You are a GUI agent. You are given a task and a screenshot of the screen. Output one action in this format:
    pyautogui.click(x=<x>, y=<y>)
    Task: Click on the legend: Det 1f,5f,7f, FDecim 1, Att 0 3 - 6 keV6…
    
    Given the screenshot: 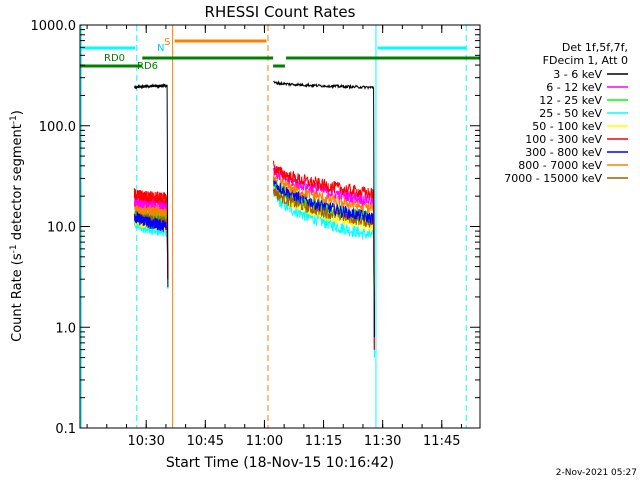 What is the action you would take?
    pyautogui.click(x=566, y=113)
    